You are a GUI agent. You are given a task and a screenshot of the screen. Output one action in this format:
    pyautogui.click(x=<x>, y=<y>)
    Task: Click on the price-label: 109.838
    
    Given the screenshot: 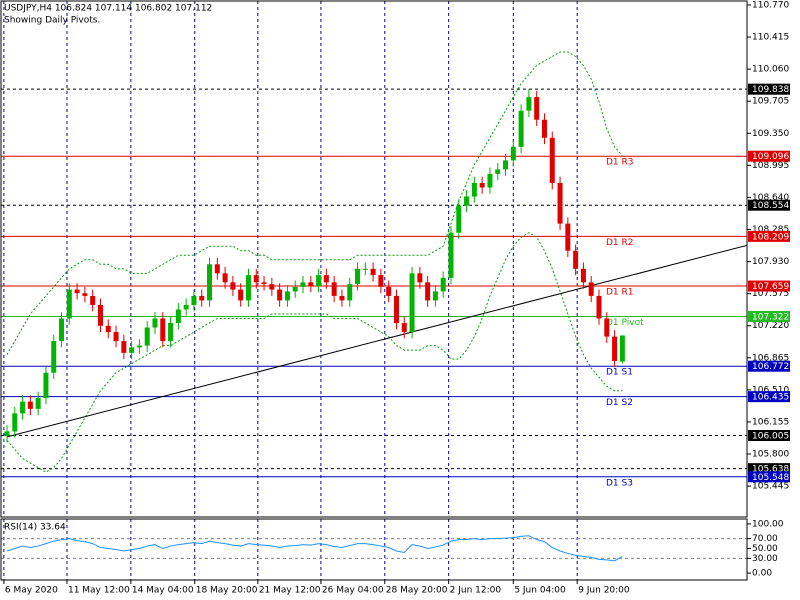 What is the action you would take?
    pyautogui.click(x=770, y=90)
    